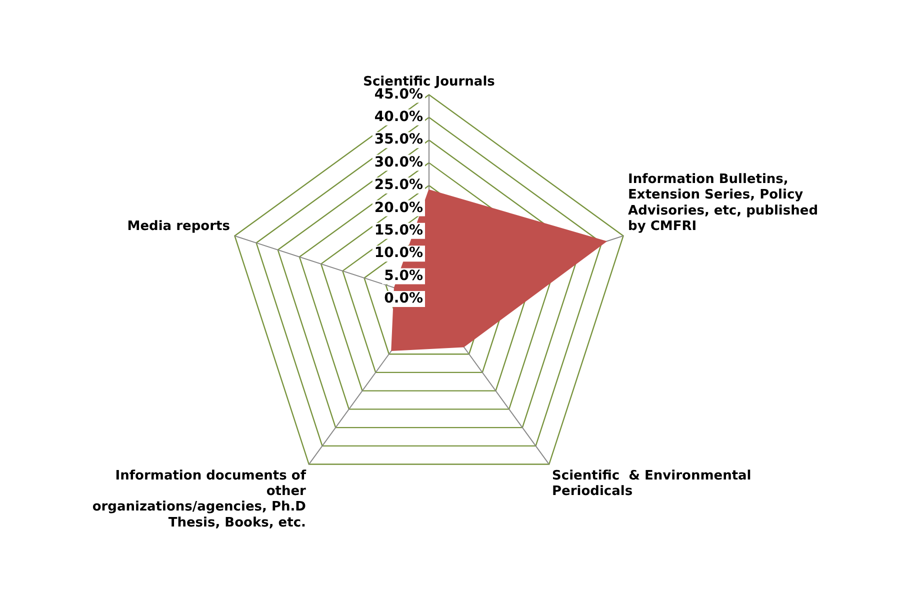  What do you see at coordinates (652, 484) in the screenshot?
I see `spoke-label: Scientific & Environmental Periodicals` at bounding box center [652, 484].